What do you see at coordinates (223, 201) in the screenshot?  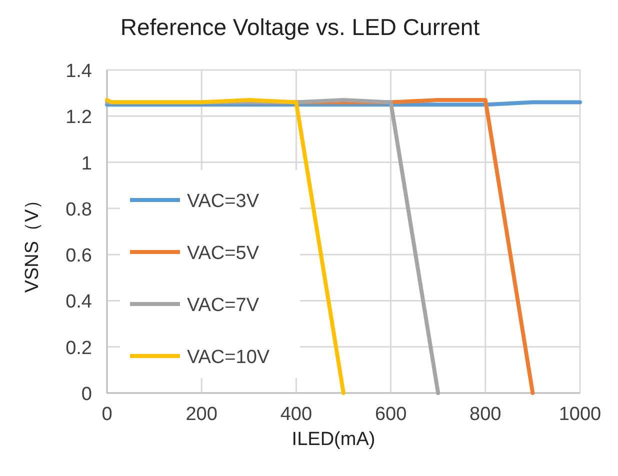 I see `legend-label: VAC=3V` at bounding box center [223, 201].